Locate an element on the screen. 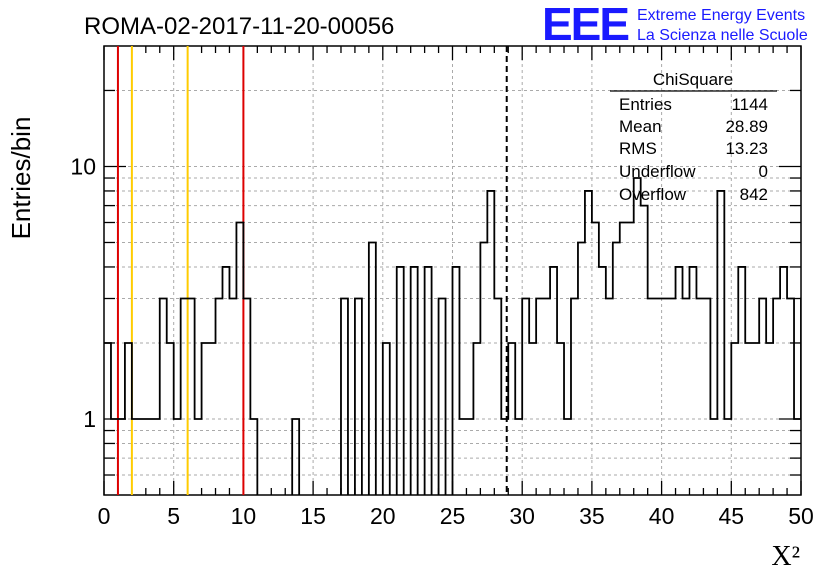 Image resolution: width=836 pixels, height=572 pixels. stats-label-mean: Mean is located at coordinates (640, 126).